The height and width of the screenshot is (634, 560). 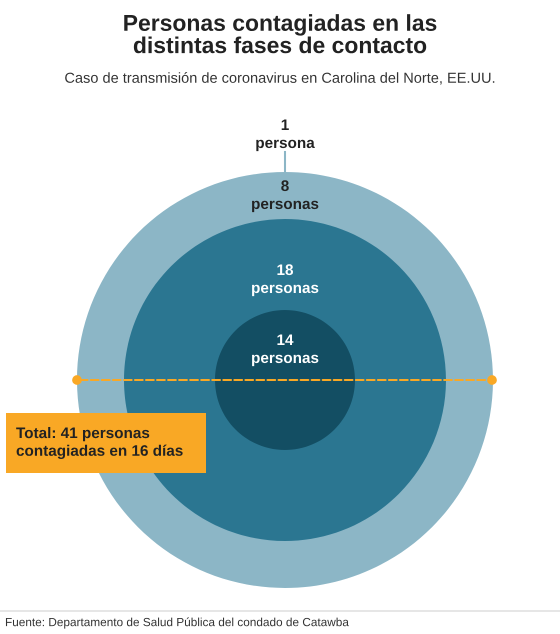 I want to click on data-label: 8, so click(x=285, y=186).